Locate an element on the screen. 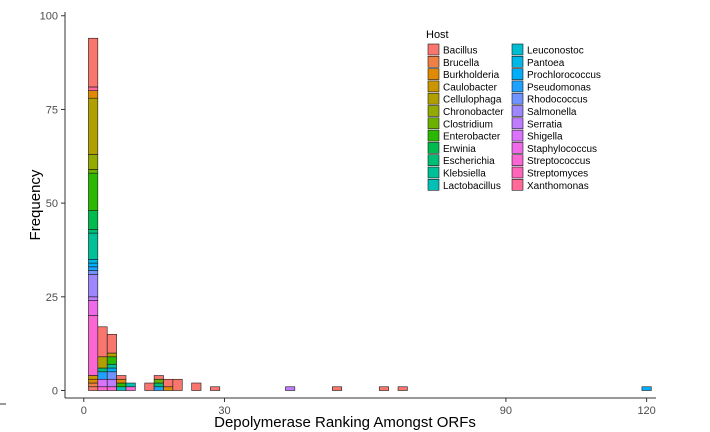 The image size is (710, 432). legend-label-enterobacter: Enterobacter is located at coordinates (472, 137).